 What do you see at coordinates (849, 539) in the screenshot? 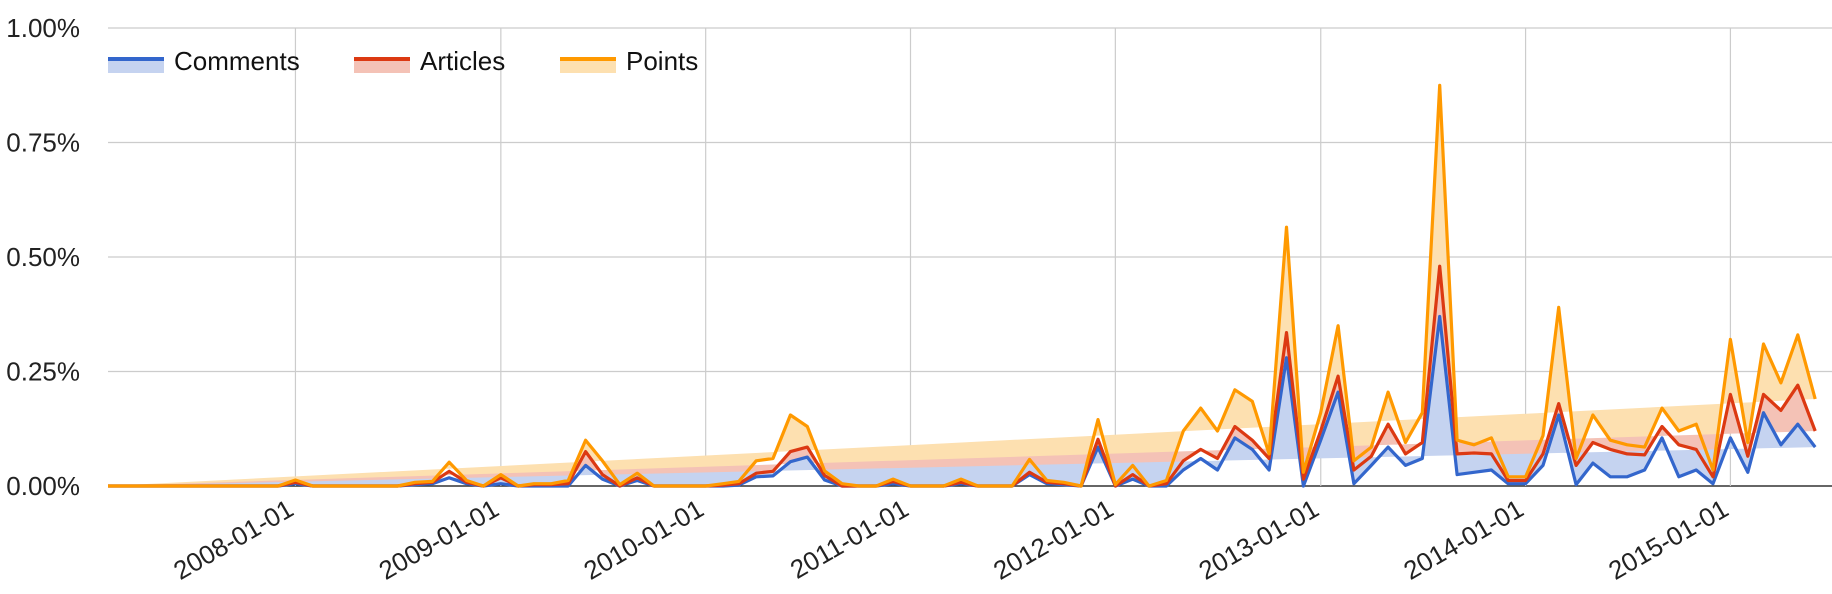
I see `x-tick-label: 2011-01-01` at bounding box center [849, 539].